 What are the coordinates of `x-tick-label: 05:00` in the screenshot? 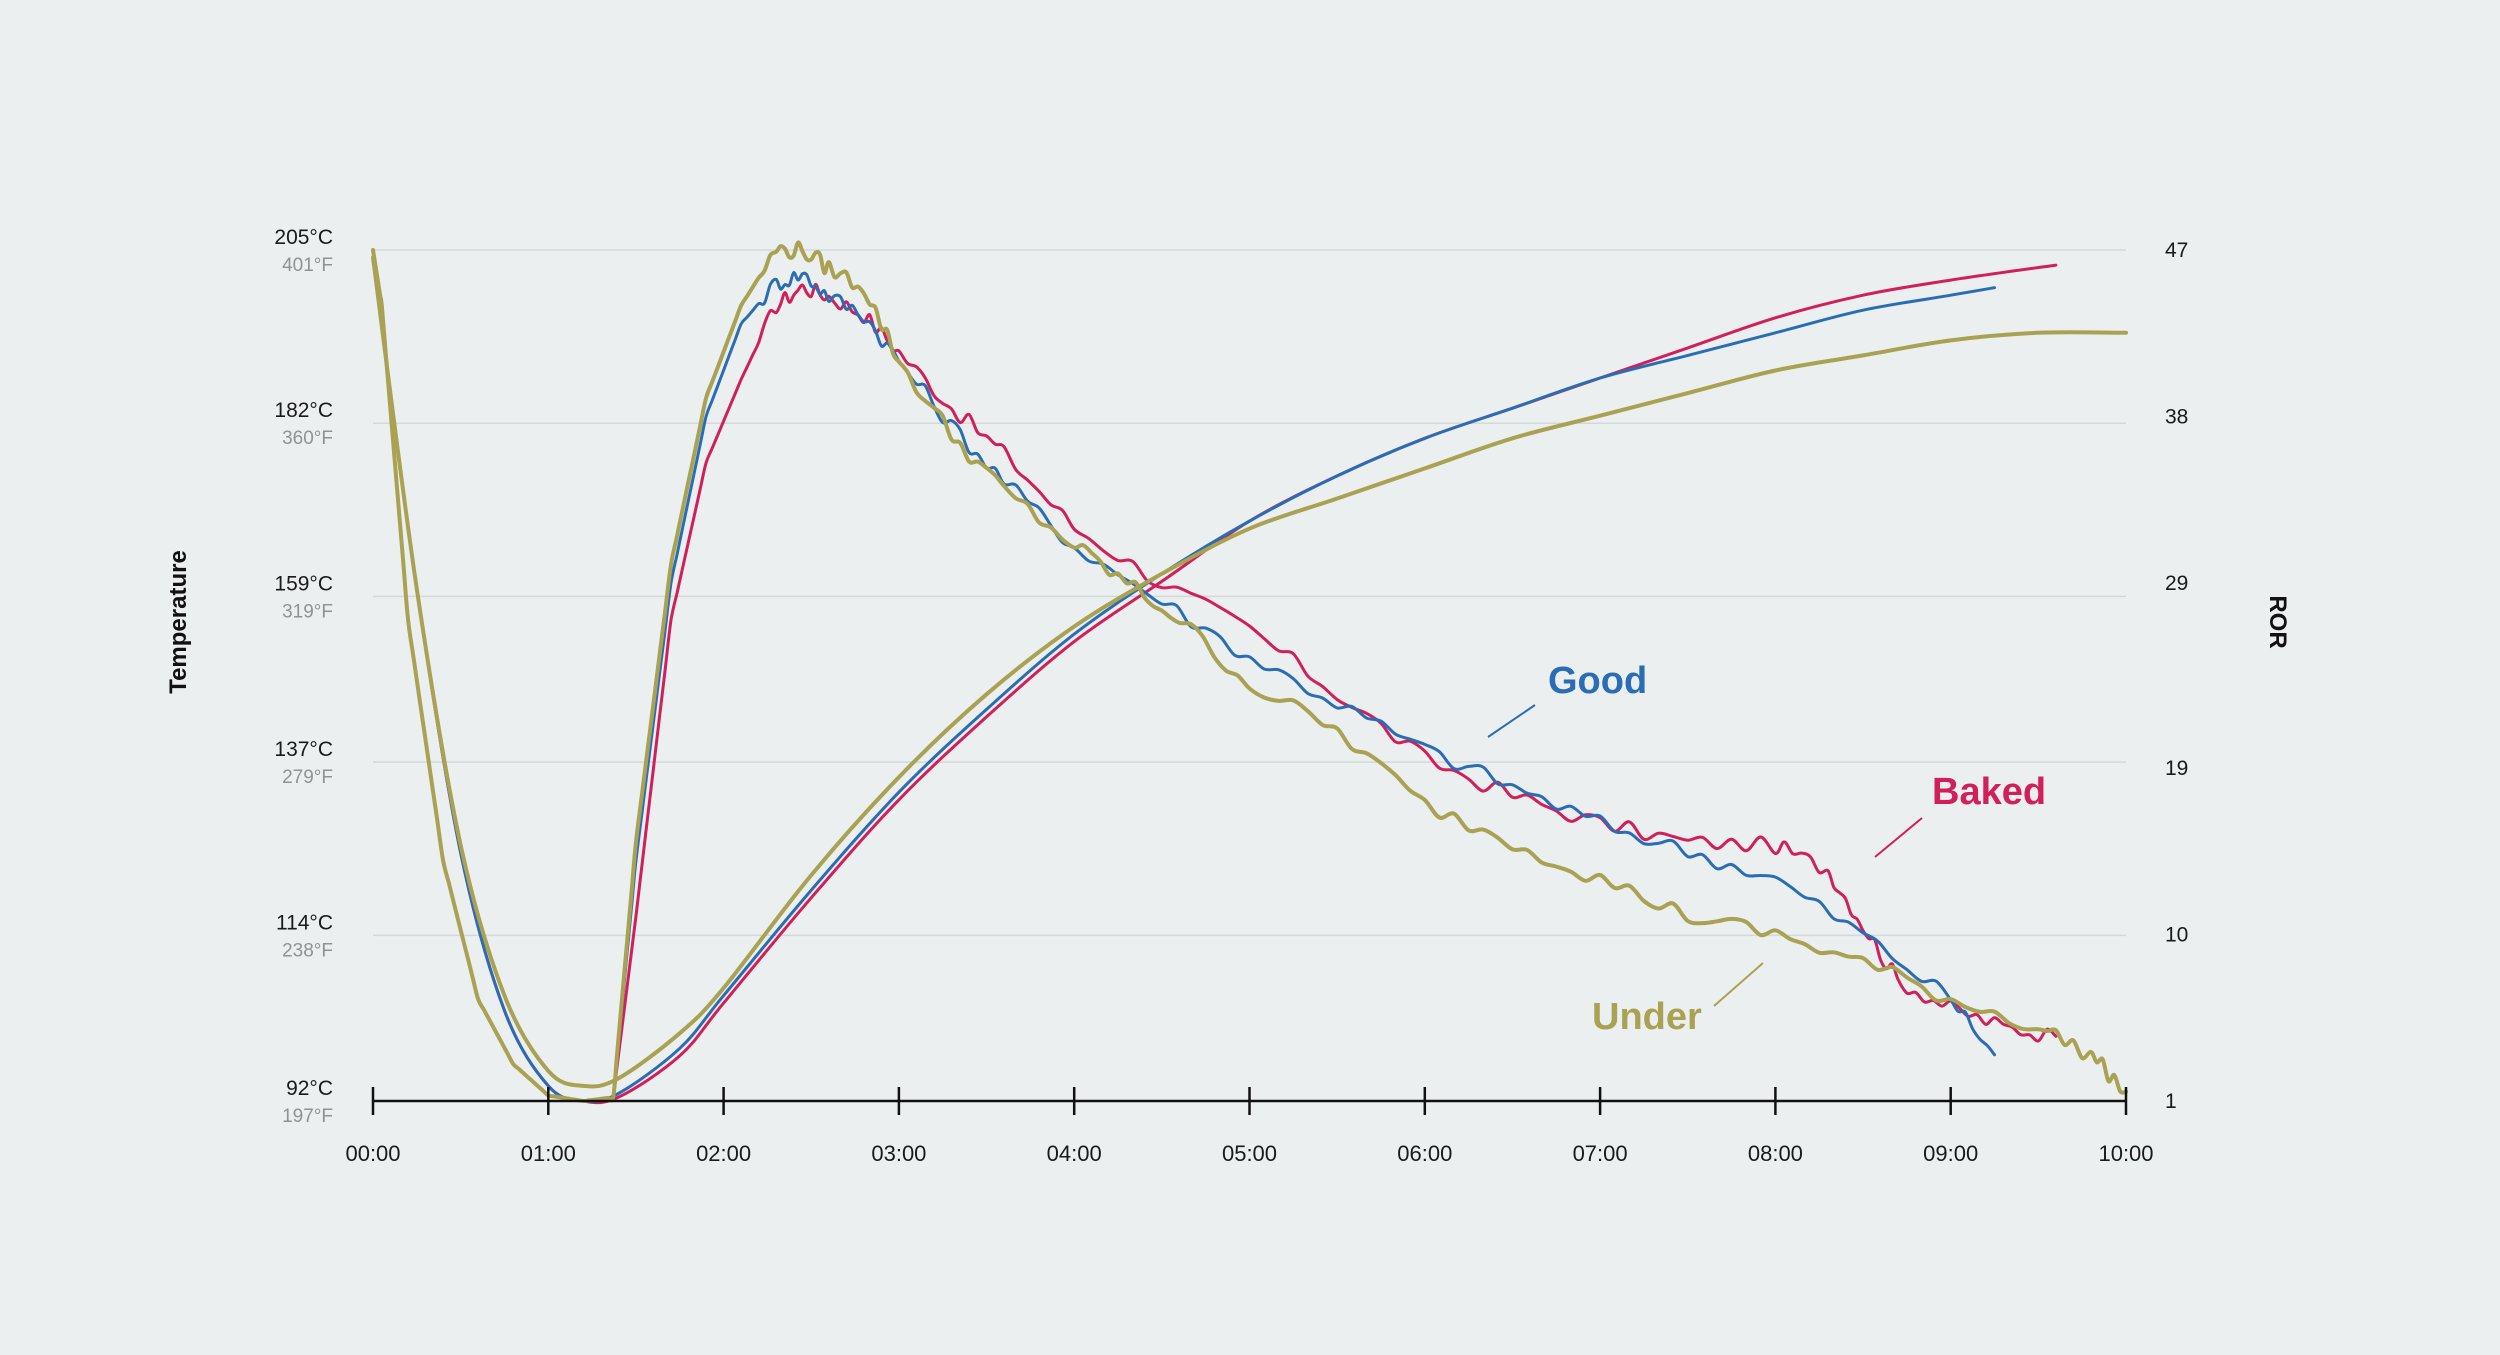 It's located at (1249, 1153).